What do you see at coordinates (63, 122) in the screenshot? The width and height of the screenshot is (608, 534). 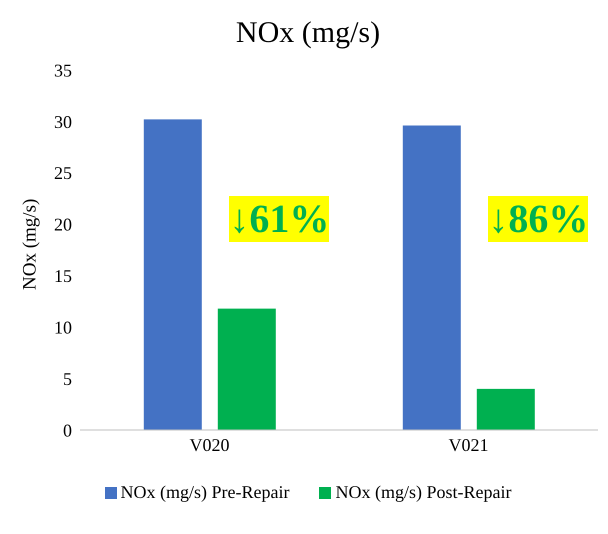 I see `y-tick-label: 30` at bounding box center [63, 122].